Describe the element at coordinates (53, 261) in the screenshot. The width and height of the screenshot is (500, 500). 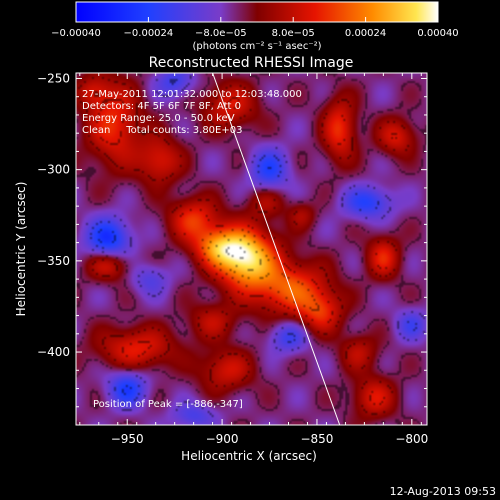
I see `y-tick-label: −350` at that location.